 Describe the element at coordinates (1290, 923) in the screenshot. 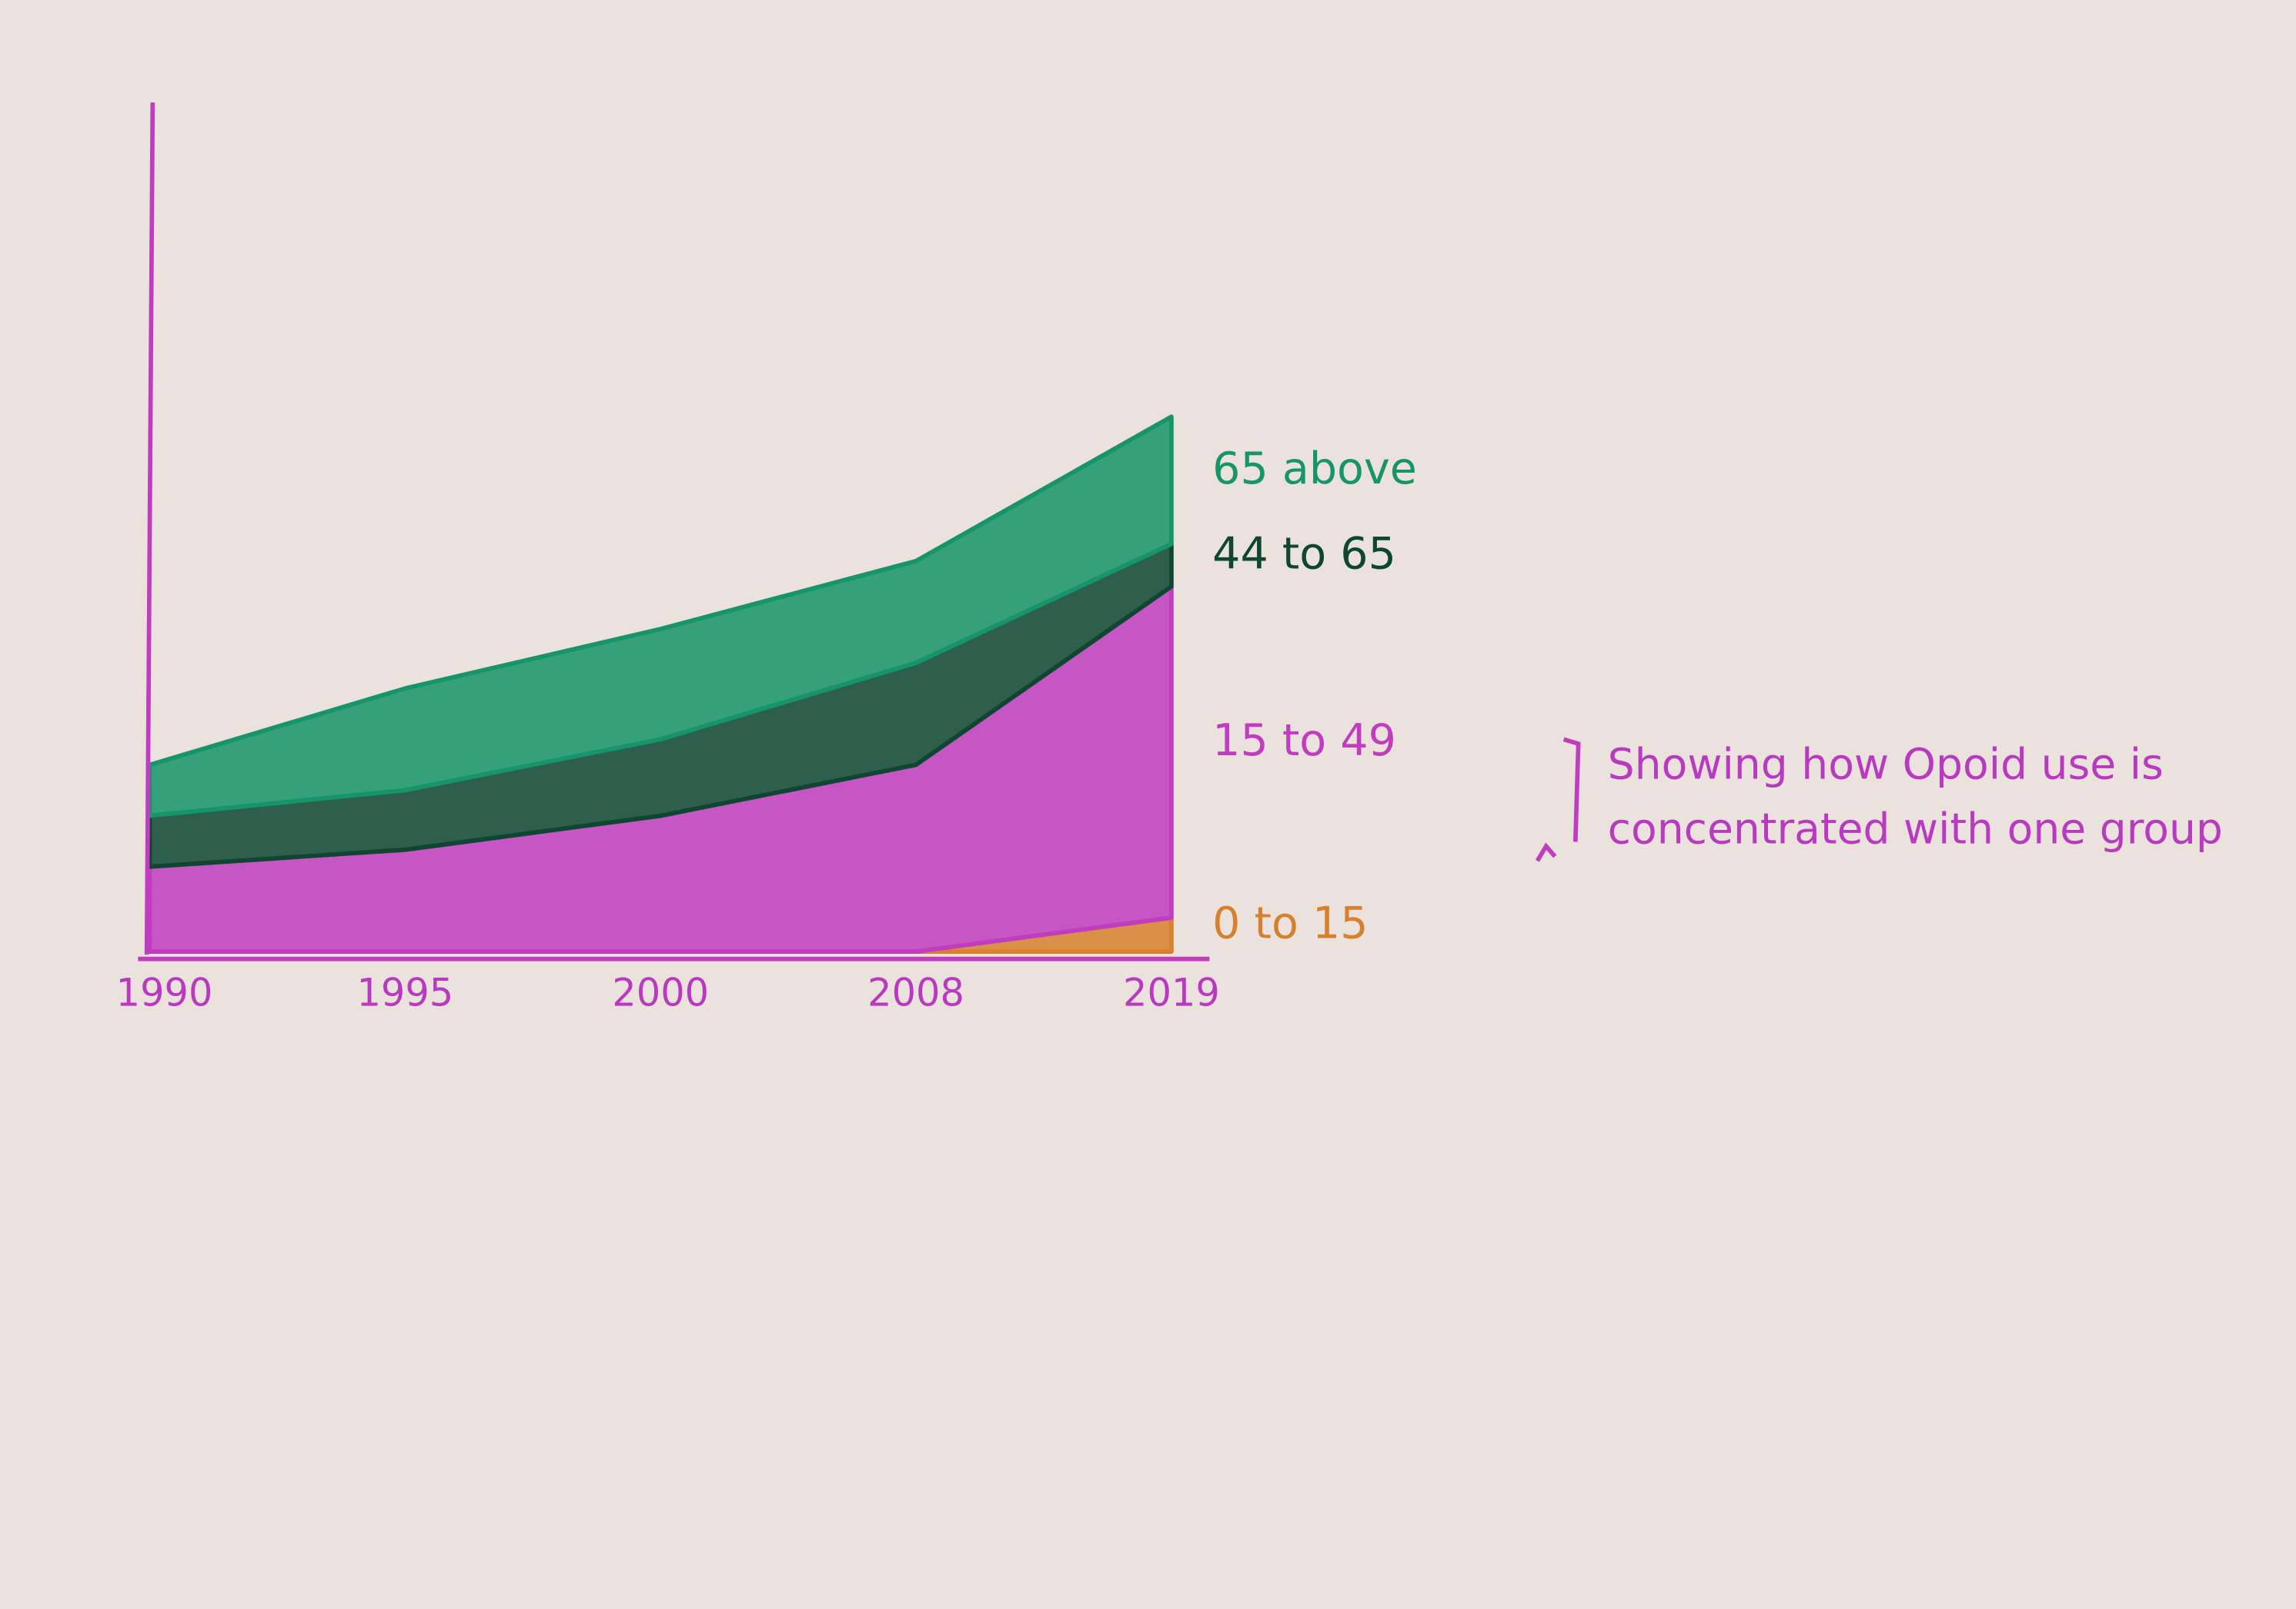

I see `series-label: 0 to 15` at that location.